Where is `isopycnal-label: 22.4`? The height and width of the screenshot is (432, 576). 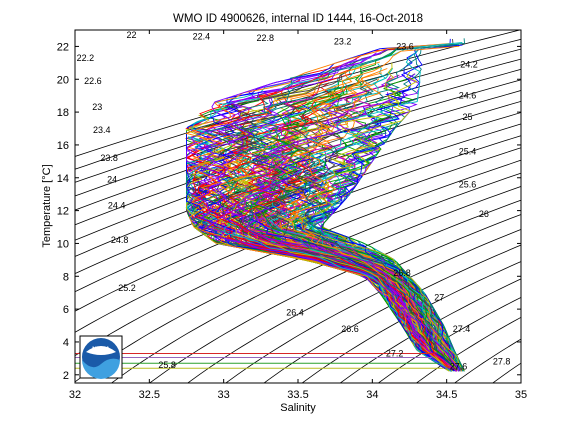 isopycnal-label: 22.4 is located at coordinates (202, 37).